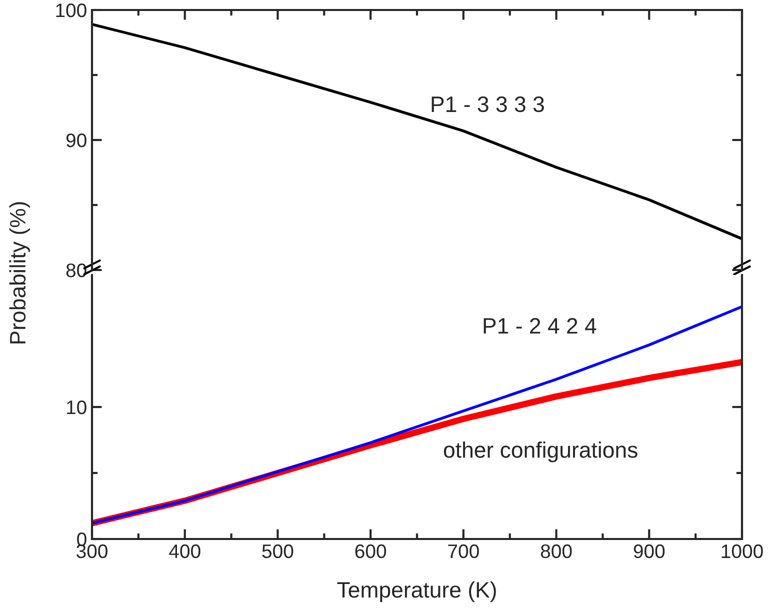 This screenshot has height=612, width=773. I want to click on y-tick-label: 10, so click(76, 407).